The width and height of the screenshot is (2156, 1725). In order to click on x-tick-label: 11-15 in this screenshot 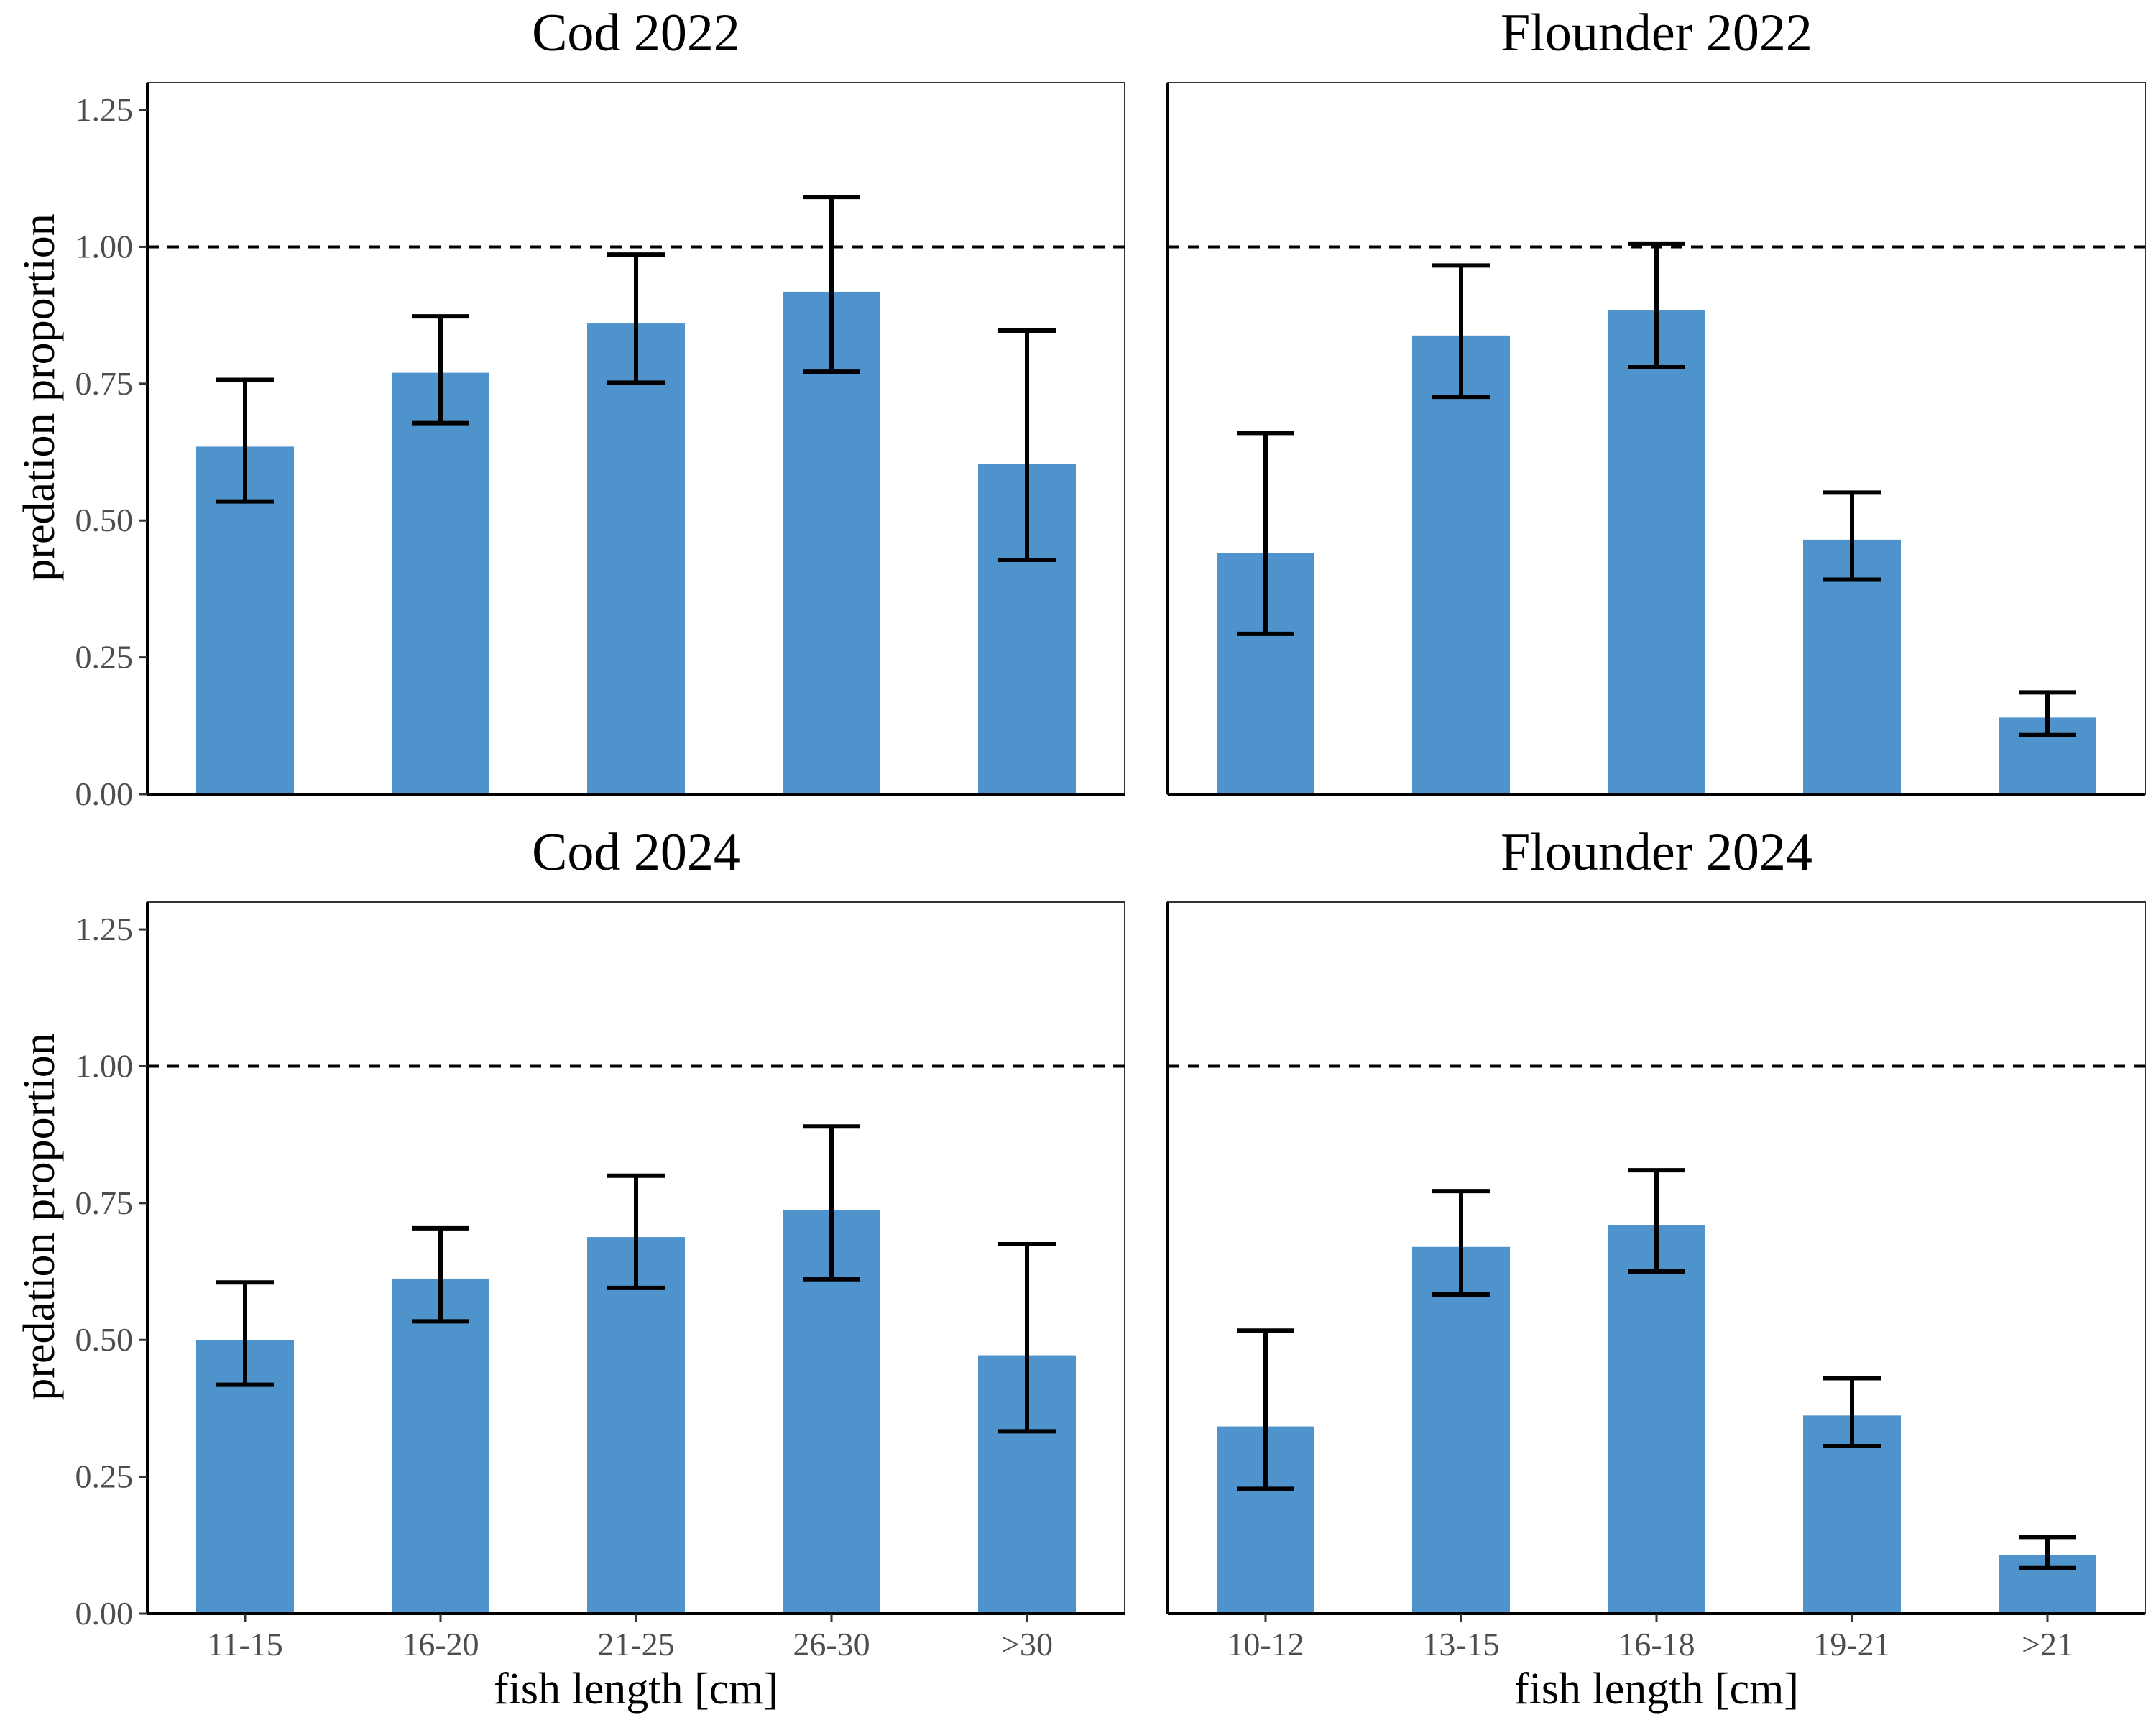, I will do `click(245, 1644)`.